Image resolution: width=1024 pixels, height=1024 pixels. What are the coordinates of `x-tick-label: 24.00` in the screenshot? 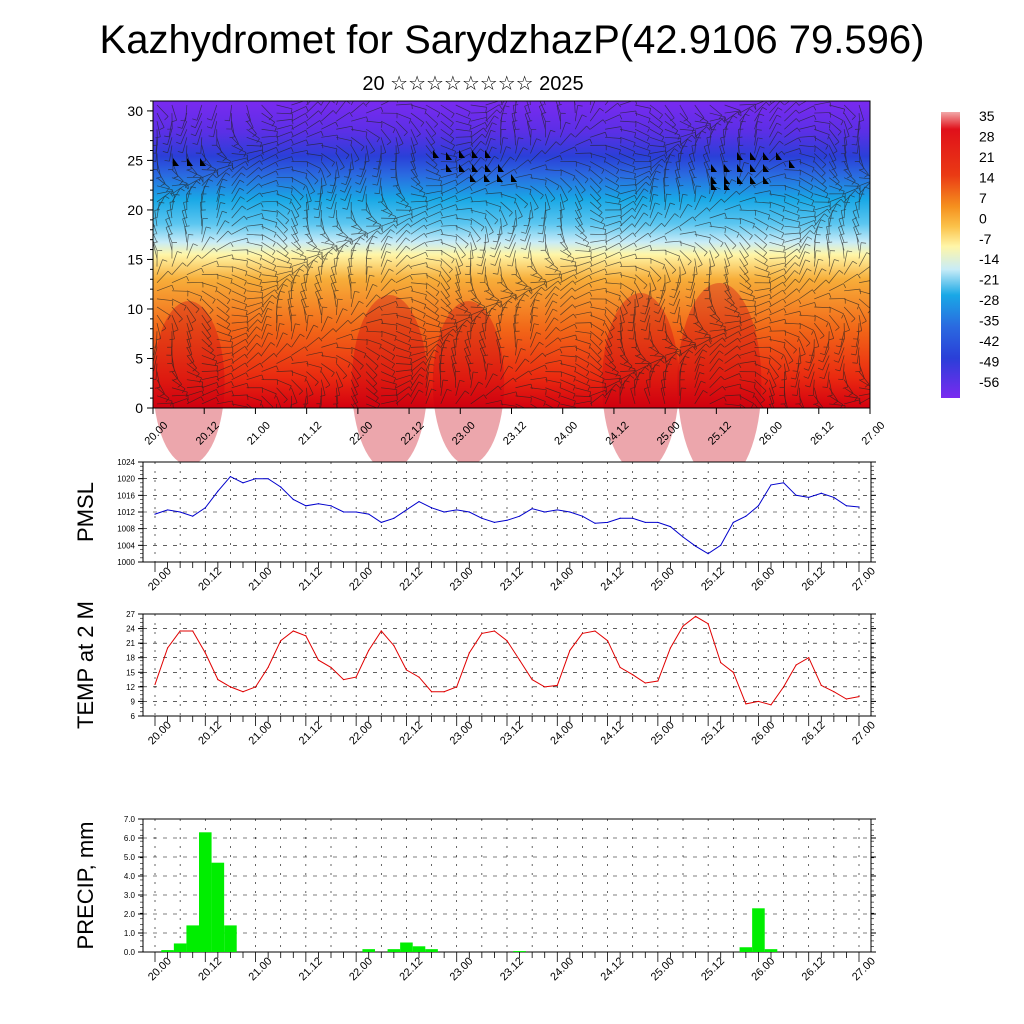 It's located at (566, 434).